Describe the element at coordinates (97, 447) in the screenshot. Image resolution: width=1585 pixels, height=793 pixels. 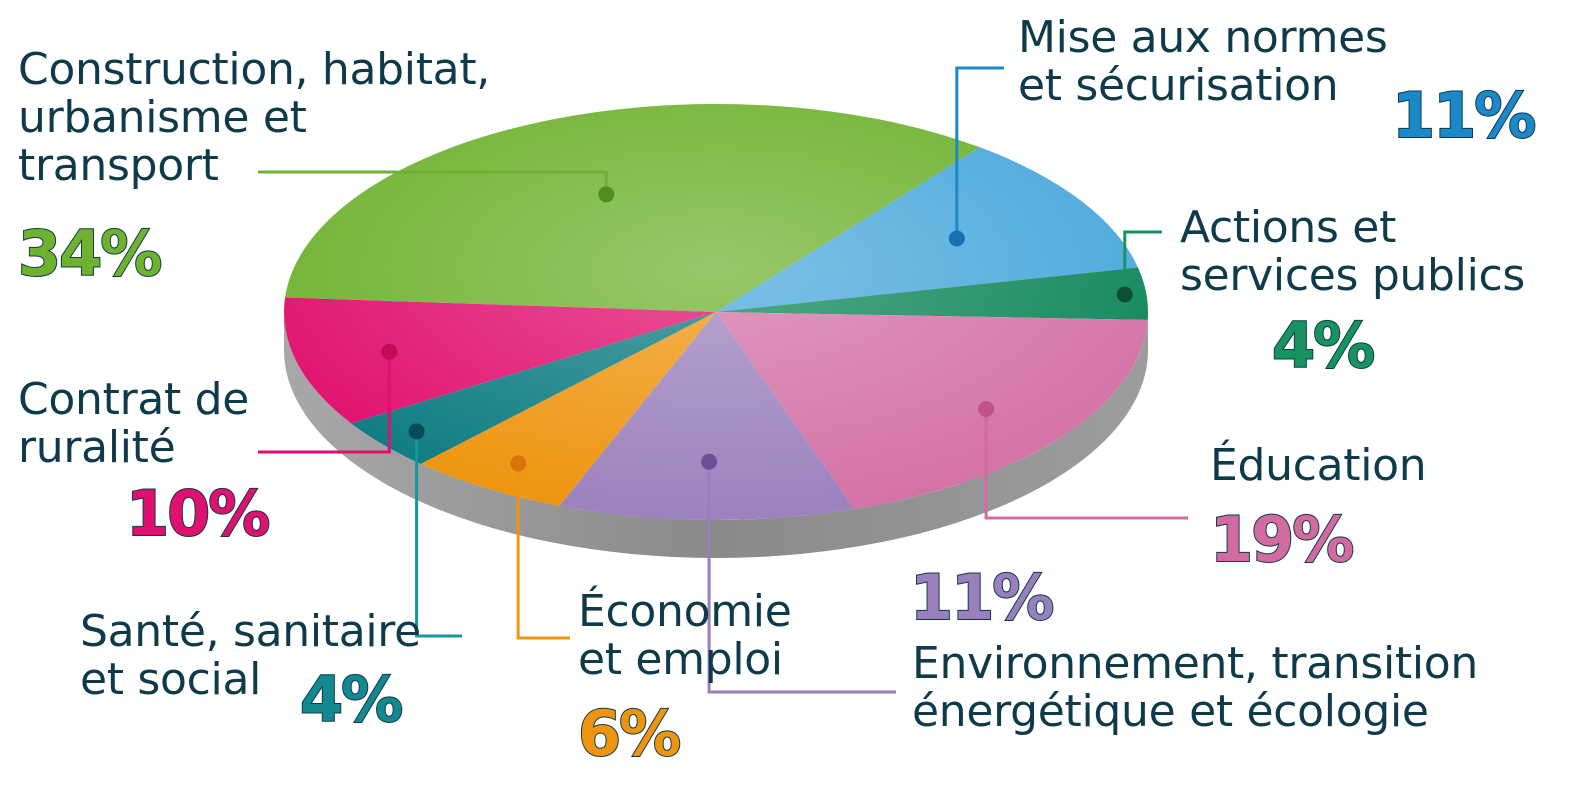
I see `label-contrat-line2: ruralité` at that location.